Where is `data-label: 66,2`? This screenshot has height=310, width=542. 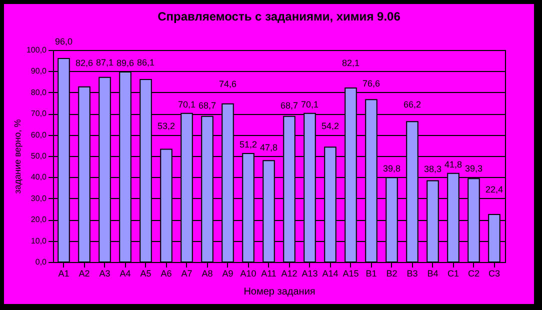 data-label: 66,2 is located at coordinates (412, 105).